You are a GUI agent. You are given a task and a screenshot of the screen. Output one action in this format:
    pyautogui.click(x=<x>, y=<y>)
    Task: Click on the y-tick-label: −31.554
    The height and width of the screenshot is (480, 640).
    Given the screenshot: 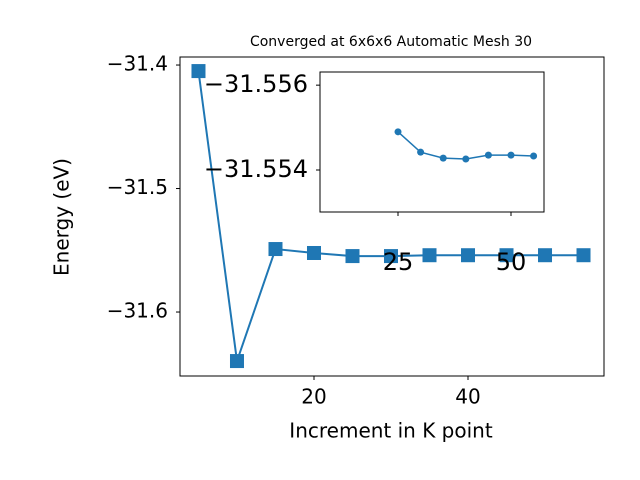 What is the action you would take?
    pyautogui.click(x=256, y=169)
    